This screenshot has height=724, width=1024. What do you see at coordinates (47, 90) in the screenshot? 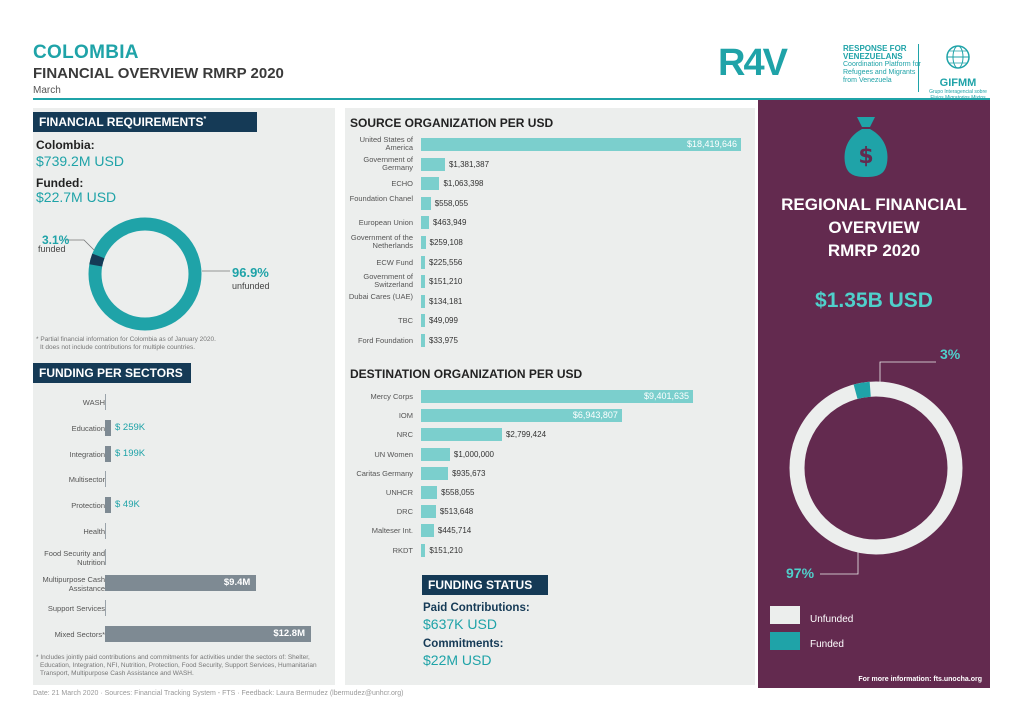
I see `report-month: March` at bounding box center [47, 90].